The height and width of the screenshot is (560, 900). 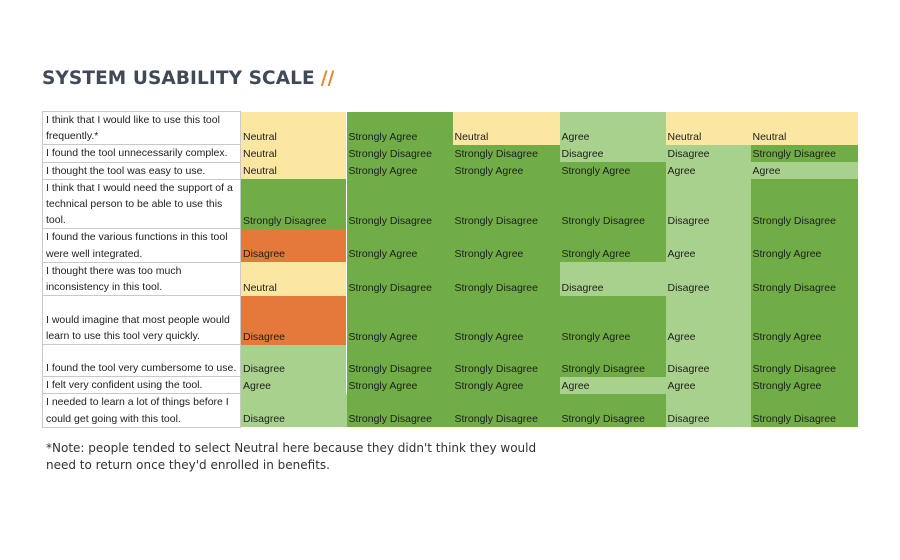 I want to click on page-title: SYSTEM USABILITY SCALE//, so click(x=188, y=78).